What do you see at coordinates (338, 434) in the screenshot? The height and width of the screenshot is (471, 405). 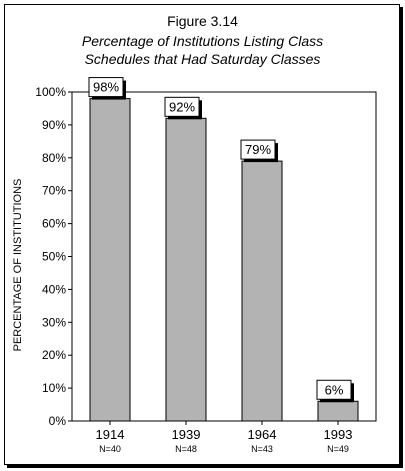 I see `x-tick-label: 1993` at bounding box center [338, 434].